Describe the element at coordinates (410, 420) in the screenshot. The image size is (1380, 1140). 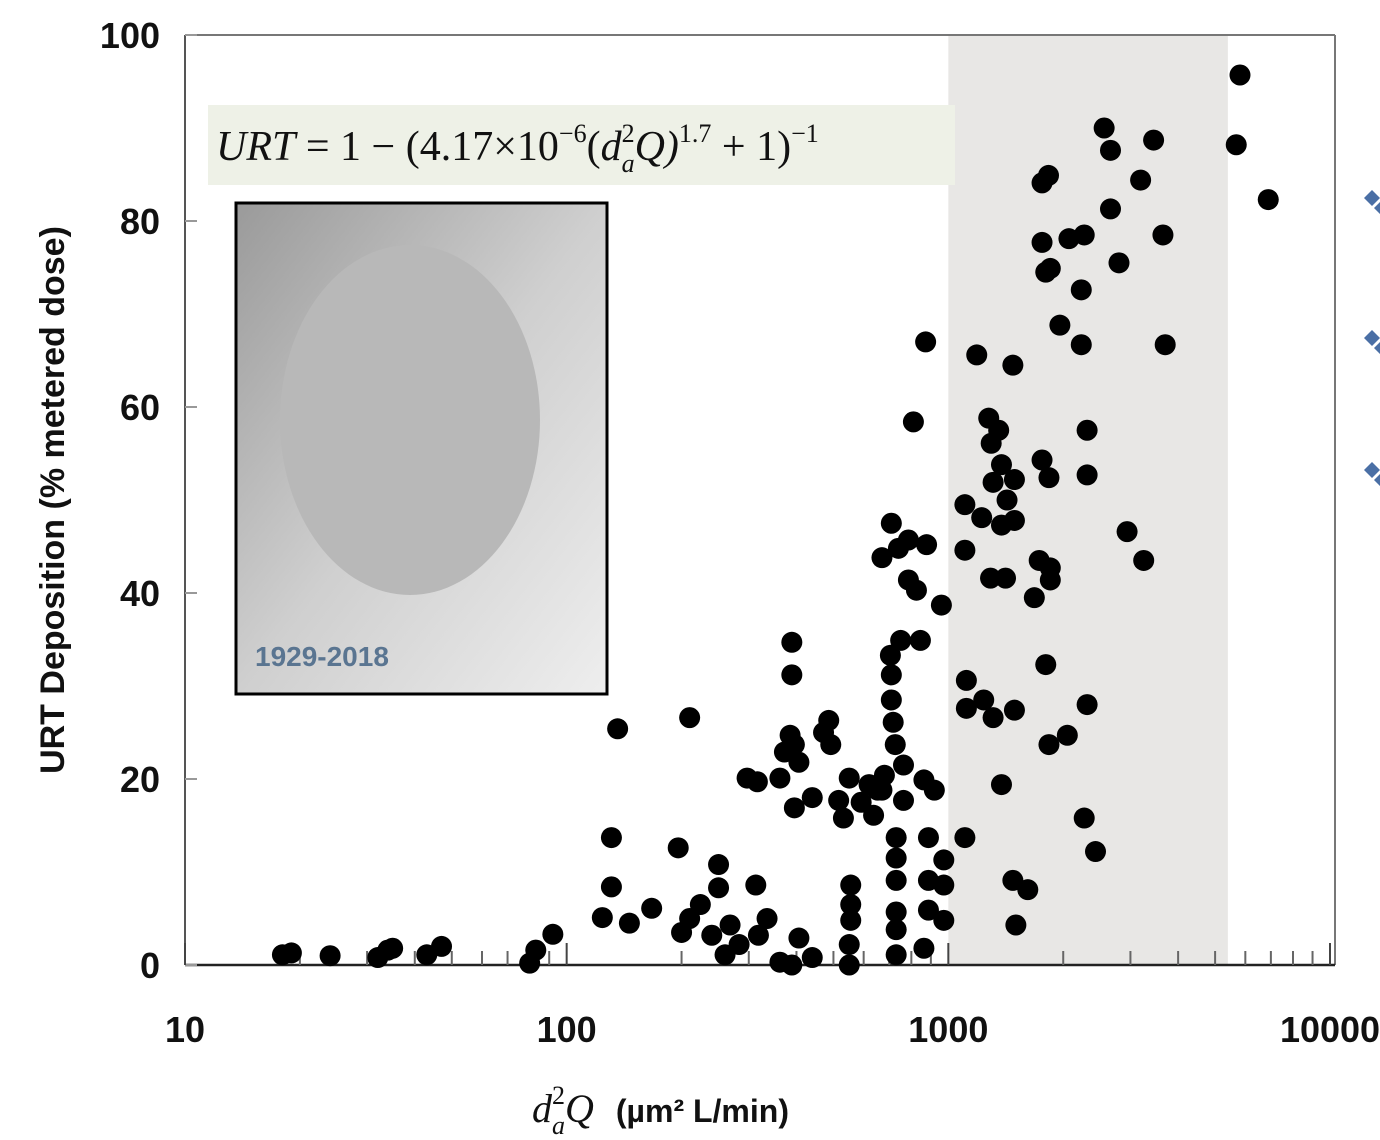
I see `photo-face` at that location.